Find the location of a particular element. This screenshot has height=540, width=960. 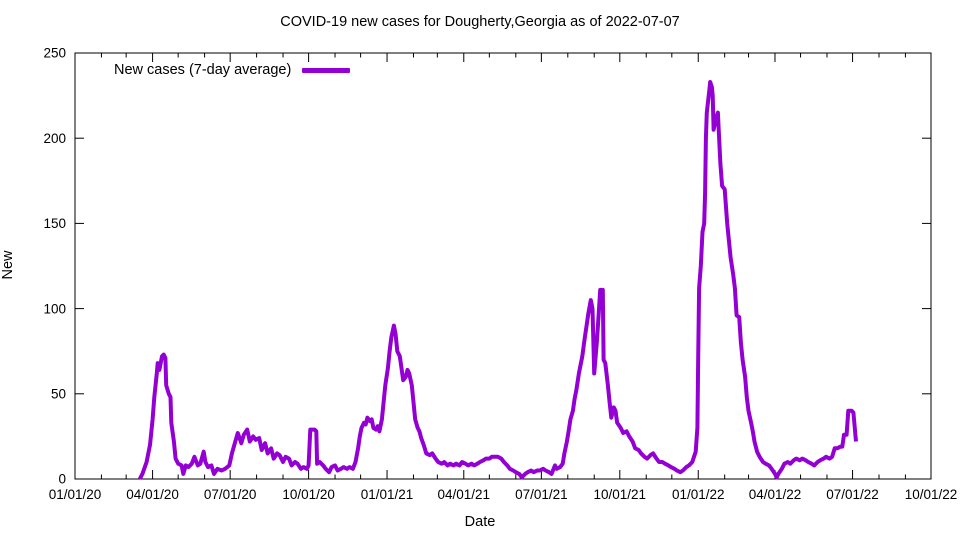

x-tick-label: 07/01/22 is located at coordinates (852, 494).